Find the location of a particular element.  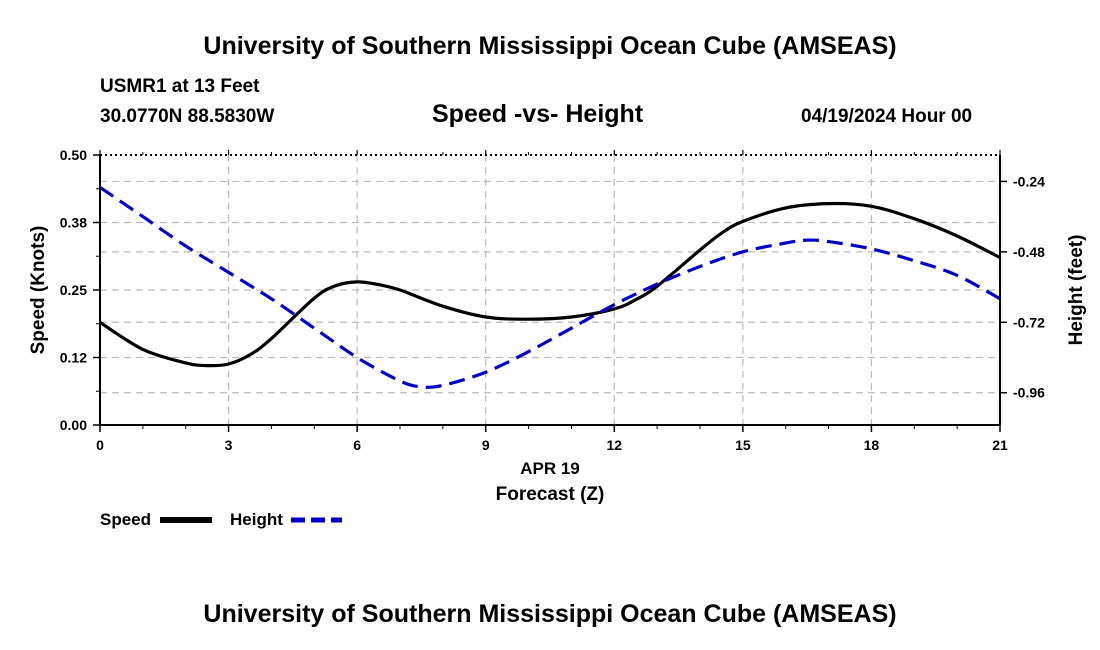

legend-speed-label: Speed is located at coordinates (125, 519).